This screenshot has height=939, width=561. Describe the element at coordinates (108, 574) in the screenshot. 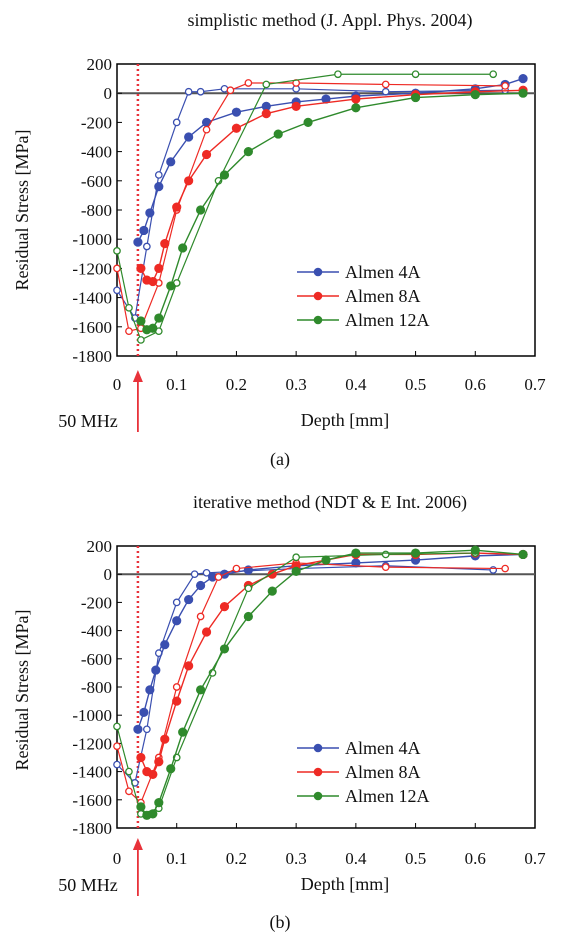

I see `y-tick-label: 0` at that location.